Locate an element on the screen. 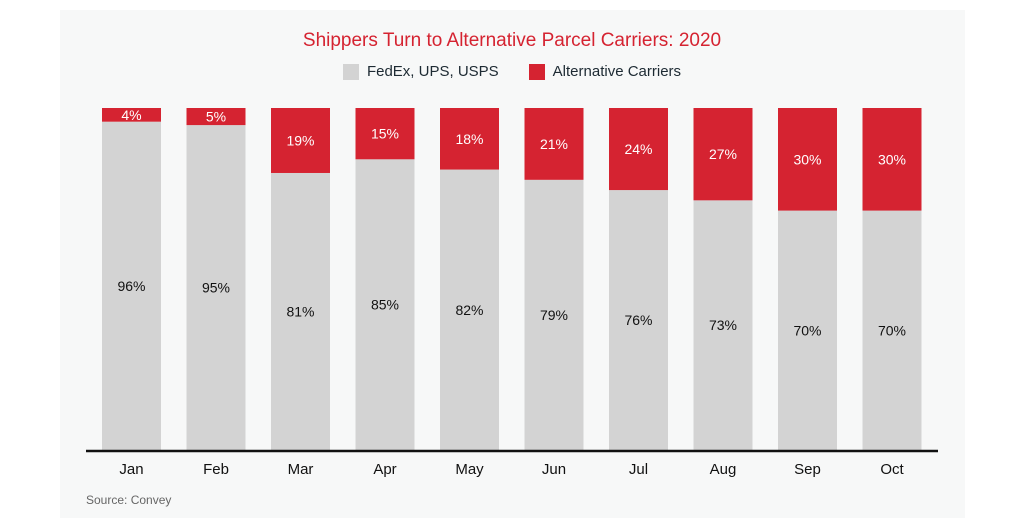 Image resolution: width=1024 pixels, height=530 pixels. x-tick-label: Feb is located at coordinates (216, 469).